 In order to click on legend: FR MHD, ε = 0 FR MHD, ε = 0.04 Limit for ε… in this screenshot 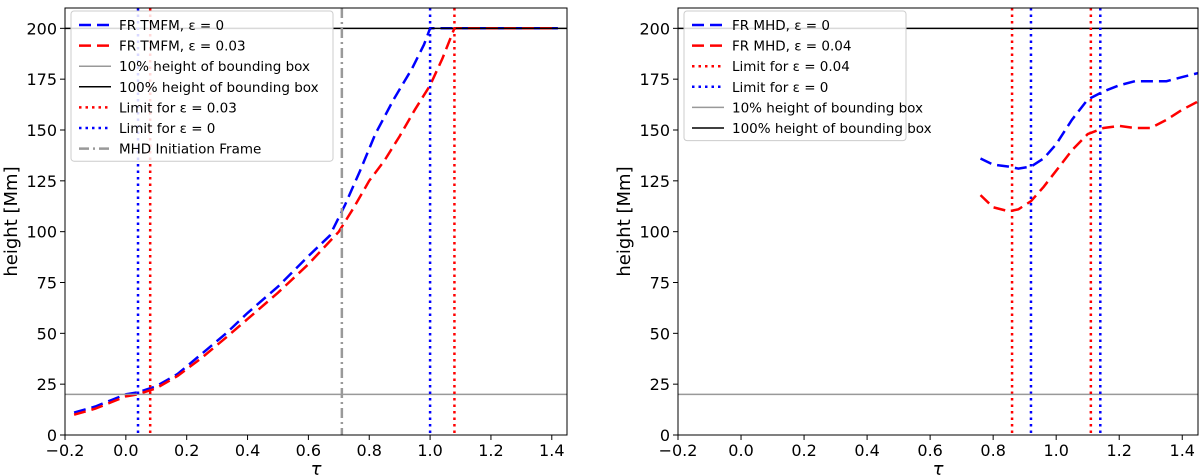, I will do `click(807, 76)`.